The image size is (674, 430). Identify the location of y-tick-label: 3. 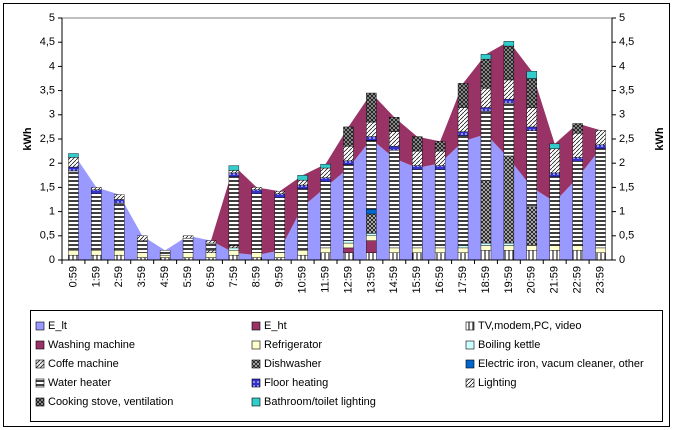
(52, 115).